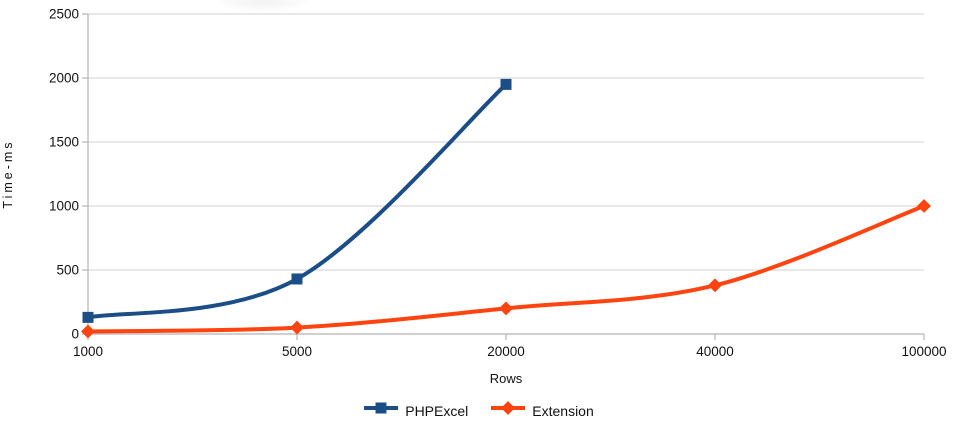 Image resolution: width=957 pixels, height=433 pixels. I want to click on y-tick-label: 1500, so click(64, 142).